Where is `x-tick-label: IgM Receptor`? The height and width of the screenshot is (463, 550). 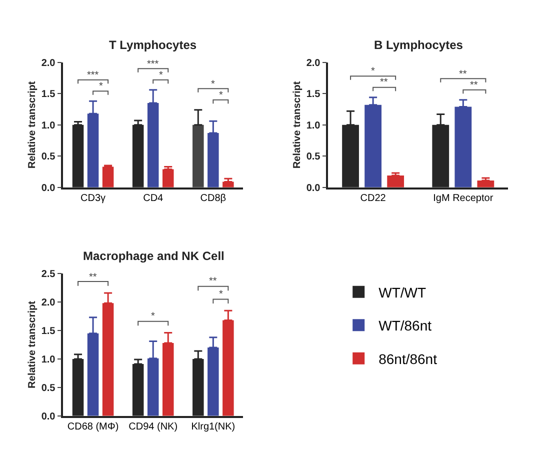 x-tick-label: IgM Receptor is located at coordinates (463, 198).